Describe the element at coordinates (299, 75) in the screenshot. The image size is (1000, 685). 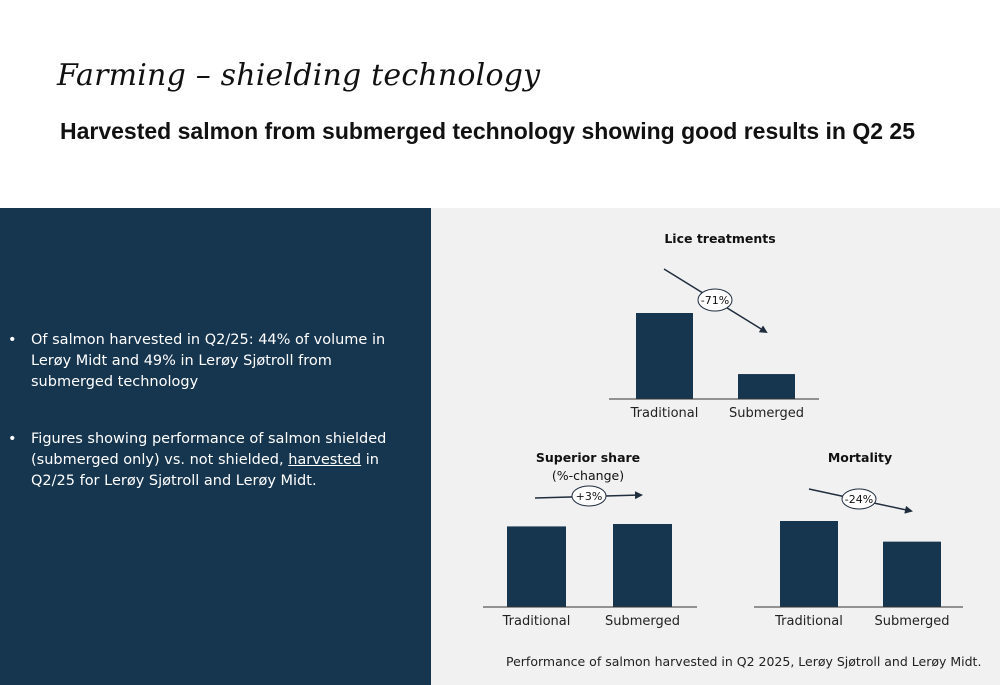
I see `section-script-title: Farming – shielding technology` at that location.